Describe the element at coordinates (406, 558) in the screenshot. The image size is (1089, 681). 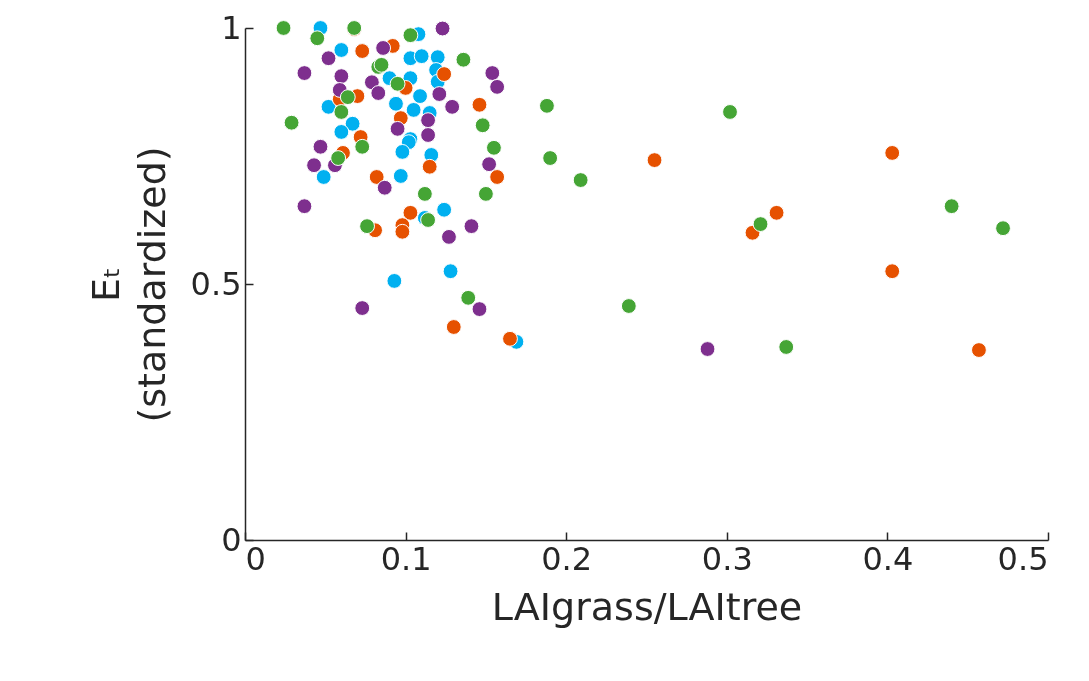
I see `x-tick-label: 0.1` at that location.